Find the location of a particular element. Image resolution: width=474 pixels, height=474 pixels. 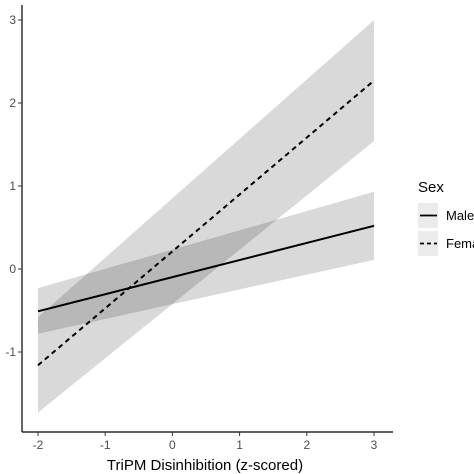

legend-label-male: Male is located at coordinates (460, 215).